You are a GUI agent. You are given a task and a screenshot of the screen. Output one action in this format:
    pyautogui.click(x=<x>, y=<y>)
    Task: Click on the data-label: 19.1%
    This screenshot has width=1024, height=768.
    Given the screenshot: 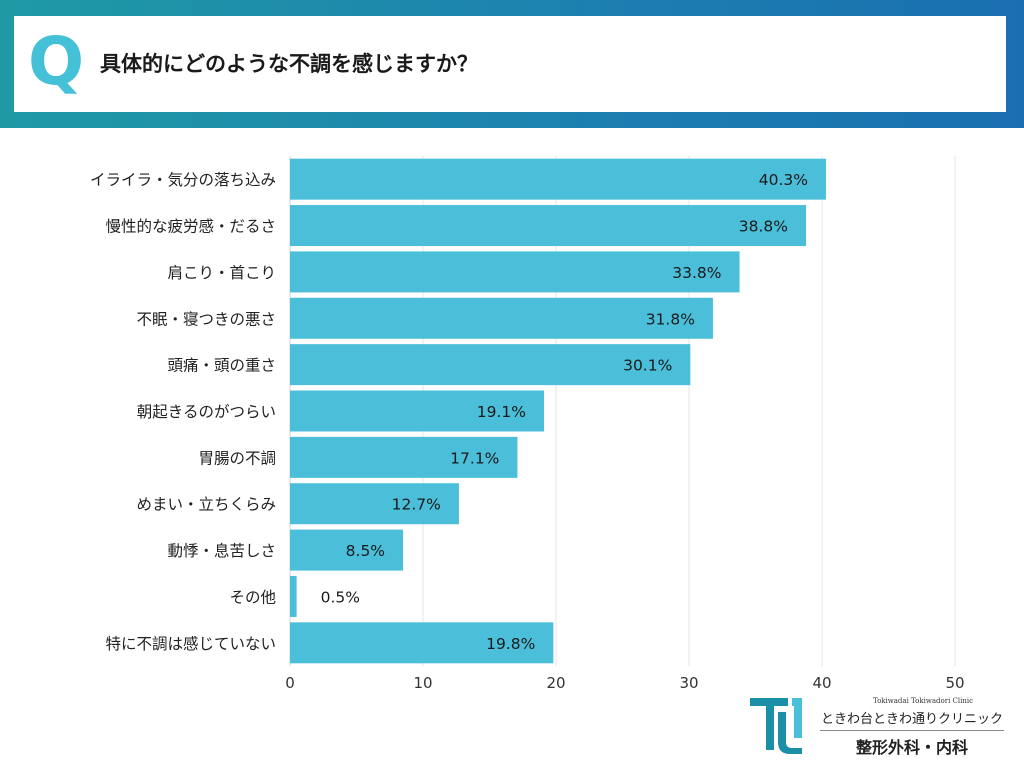 What is the action you would take?
    pyautogui.click(x=501, y=412)
    